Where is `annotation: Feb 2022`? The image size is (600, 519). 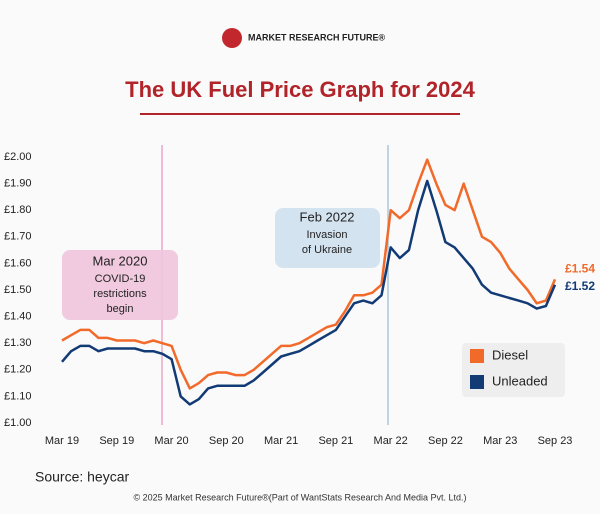
annotation: Feb 2022 is located at coordinates (327, 216).